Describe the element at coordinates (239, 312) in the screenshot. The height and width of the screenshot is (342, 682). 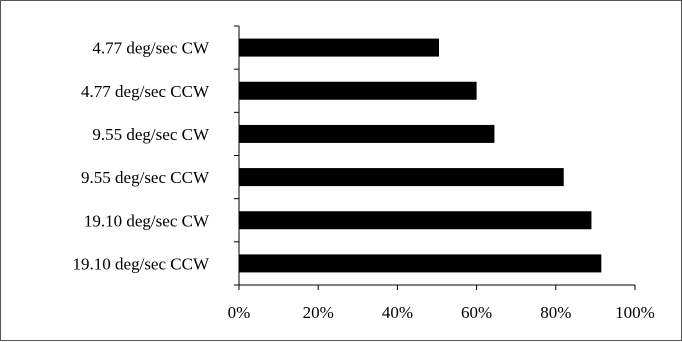
I see `x-tick-label: 0%` at that location.